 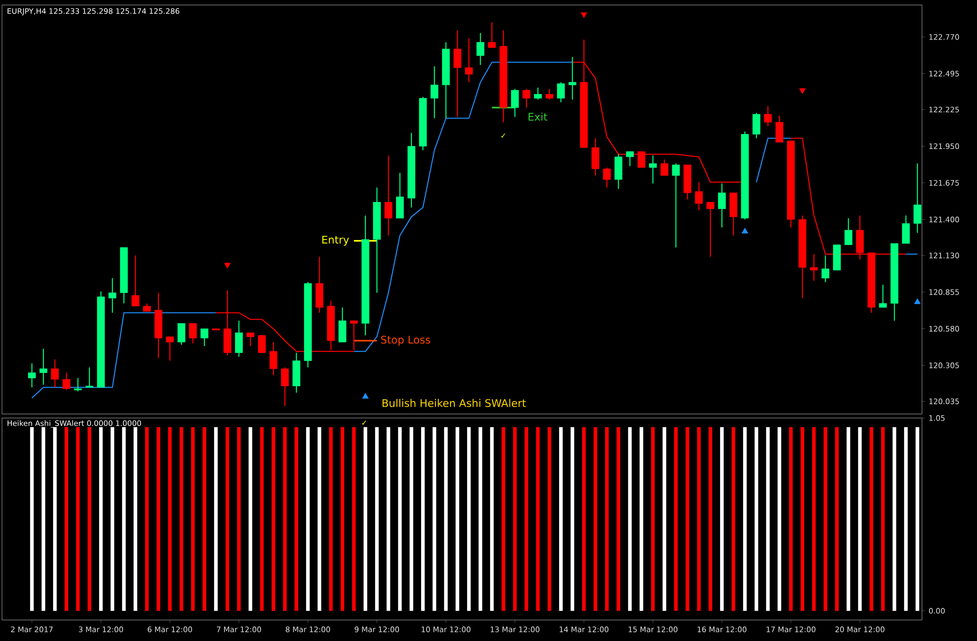 I want to click on annotation: Stop Loss, so click(x=405, y=341).